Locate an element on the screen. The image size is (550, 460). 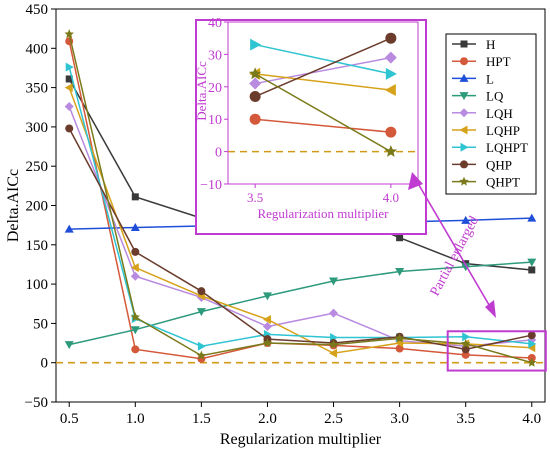
legend-marker-hpt is located at coordinates (464, 61).